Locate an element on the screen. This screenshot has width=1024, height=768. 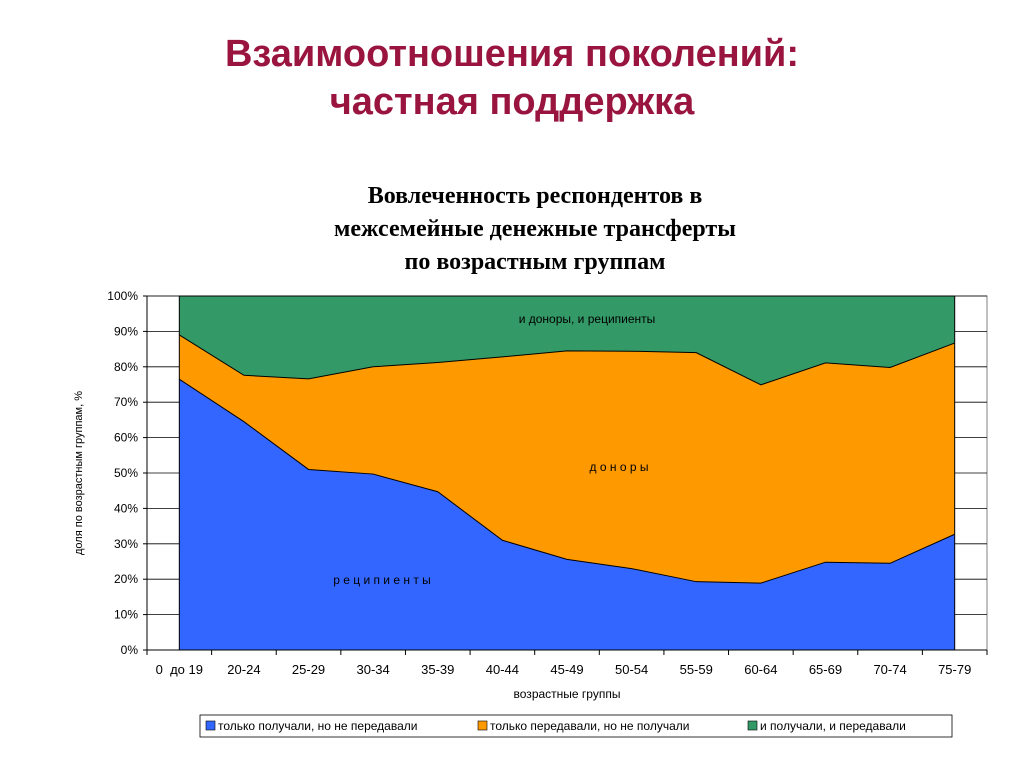
legend-swatch-both is located at coordinates (752, 725).